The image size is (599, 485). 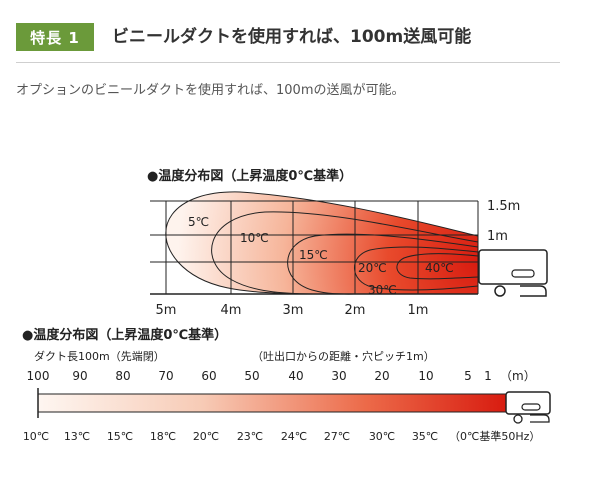 What do you see at coordinates (293, 310) in the screenshot?
I see `distance-label: 3m` at bounding box center [293, 310].